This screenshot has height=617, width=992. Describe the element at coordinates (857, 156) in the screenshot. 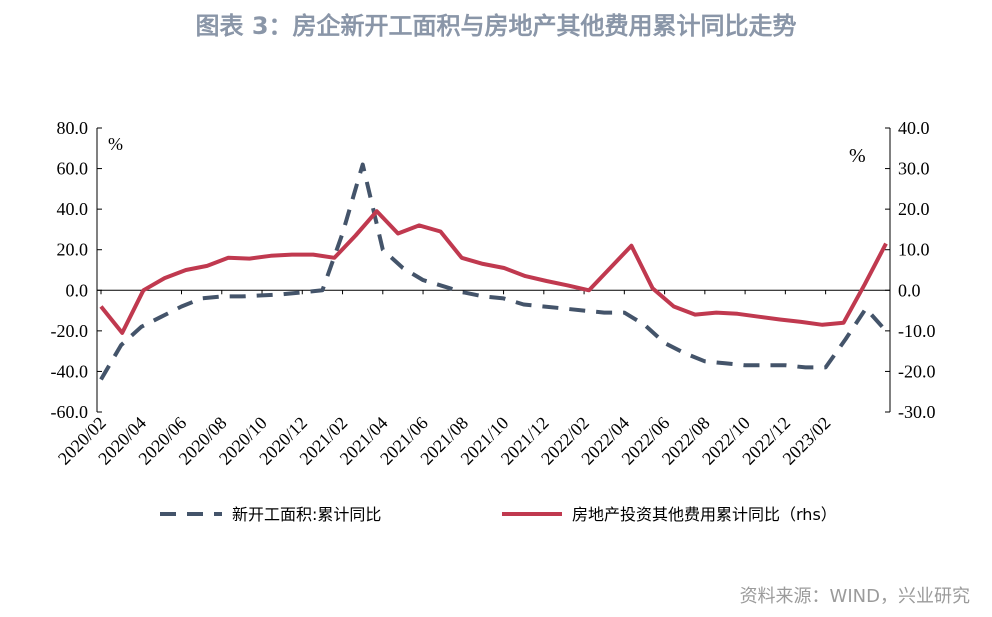

I see `right-unit-label: %` at that location.